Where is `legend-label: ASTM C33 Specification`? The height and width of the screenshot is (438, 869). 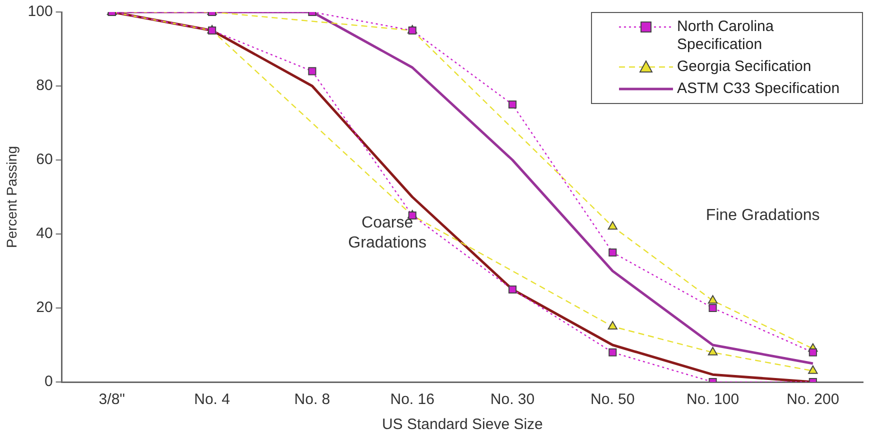 legend-label: ASTM C33 Specification is located at coordinates (758, 89).